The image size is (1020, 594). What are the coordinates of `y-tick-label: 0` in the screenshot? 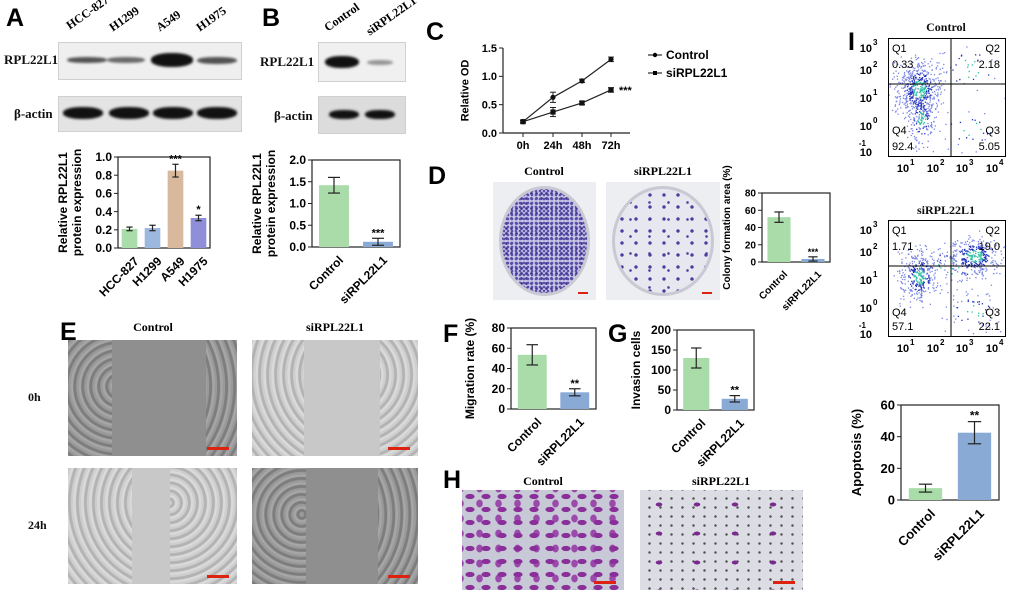 It's located at (891, 500).